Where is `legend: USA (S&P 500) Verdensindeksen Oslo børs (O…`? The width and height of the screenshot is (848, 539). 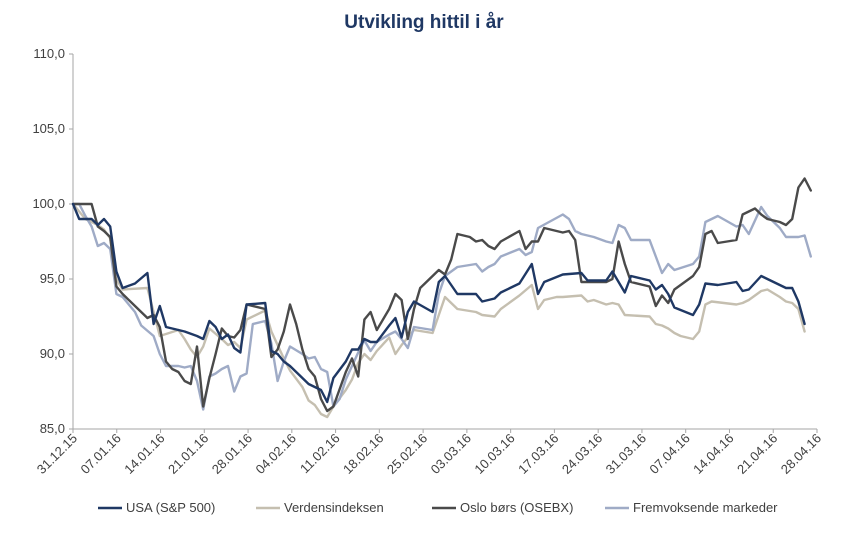 legend: USA (S&P 500) Verdensindeksen Oslo børs (O… is located at coordinates (438, 507).